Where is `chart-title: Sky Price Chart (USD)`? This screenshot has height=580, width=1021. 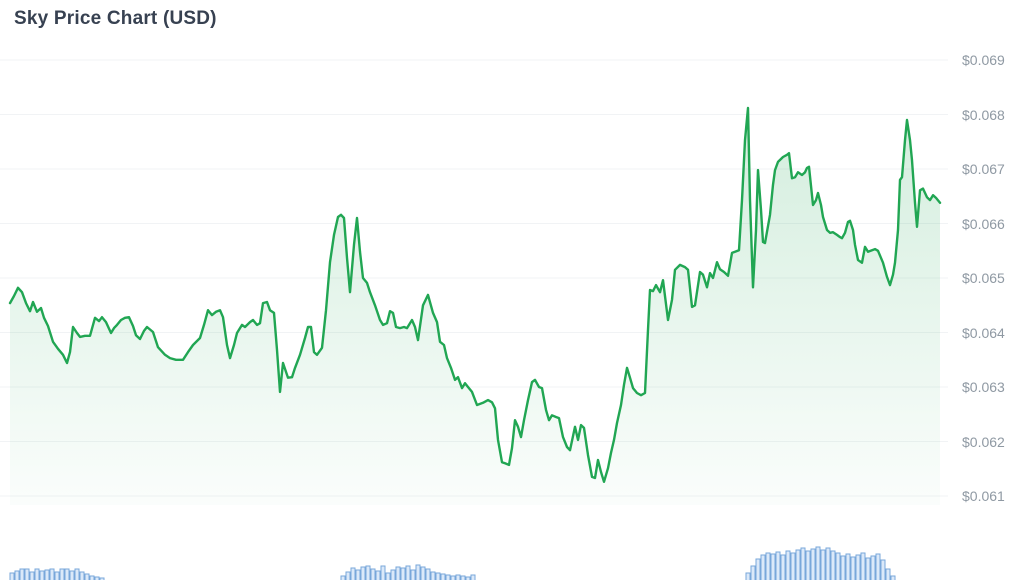 chart-title: Sky Price Chart (USD) is located at coordinates (115, 18).